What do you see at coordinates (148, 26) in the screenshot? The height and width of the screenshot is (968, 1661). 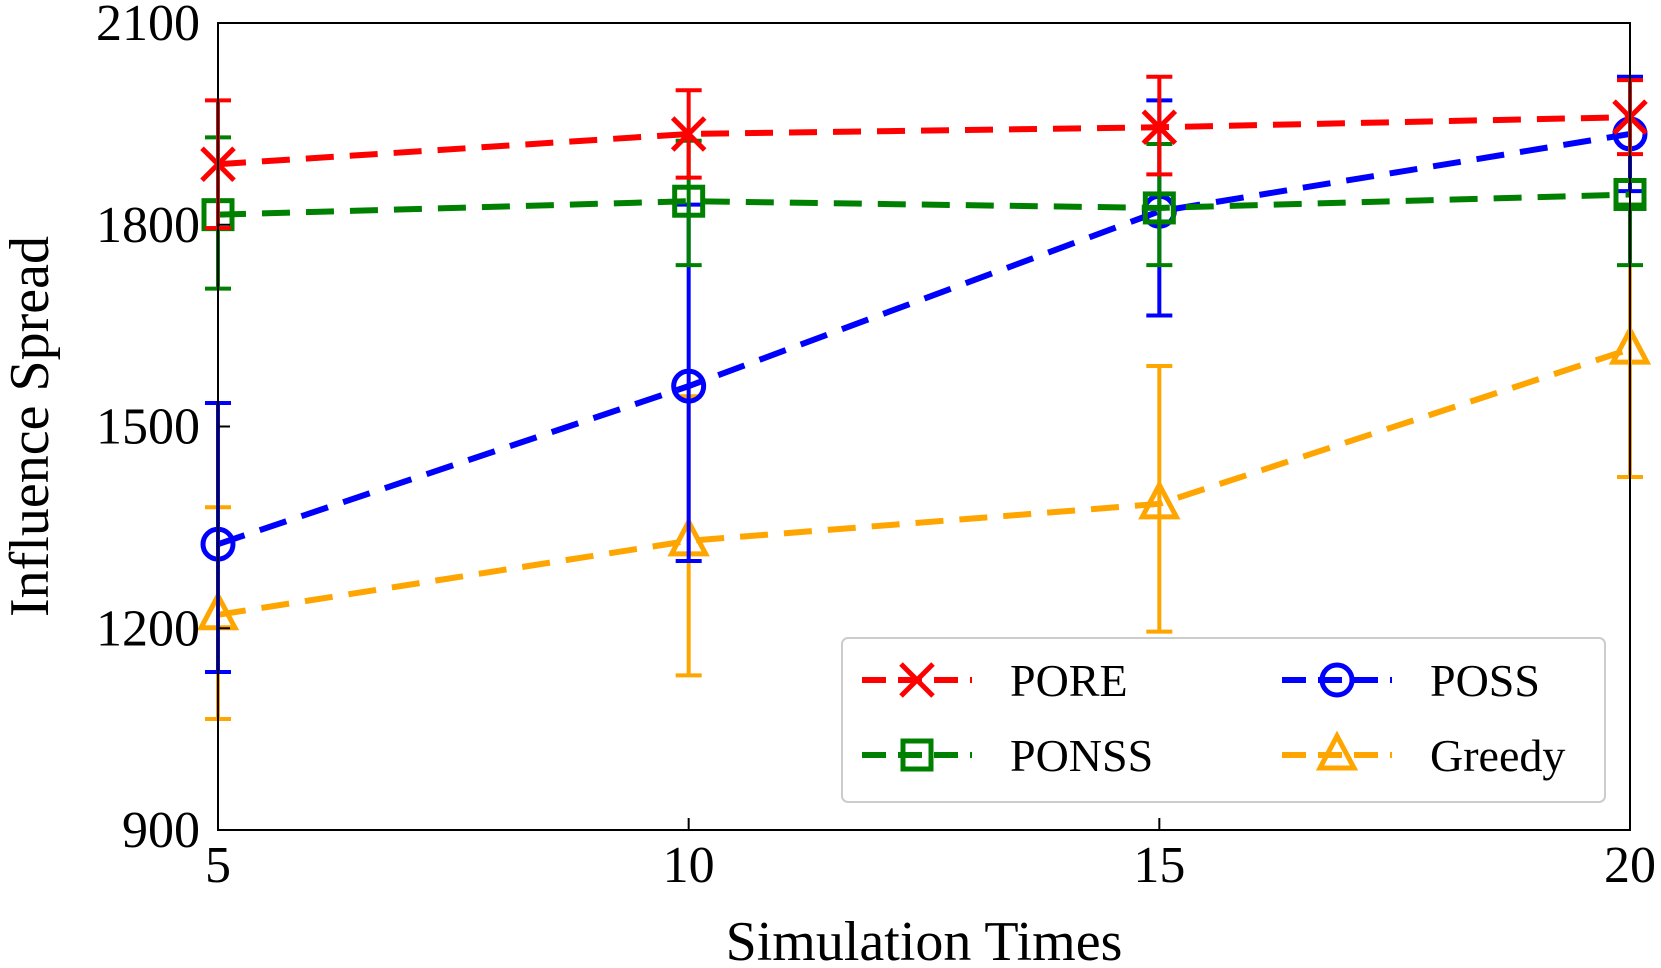 I see `y-tick-label: 2100` at bounding box center [148, 26].